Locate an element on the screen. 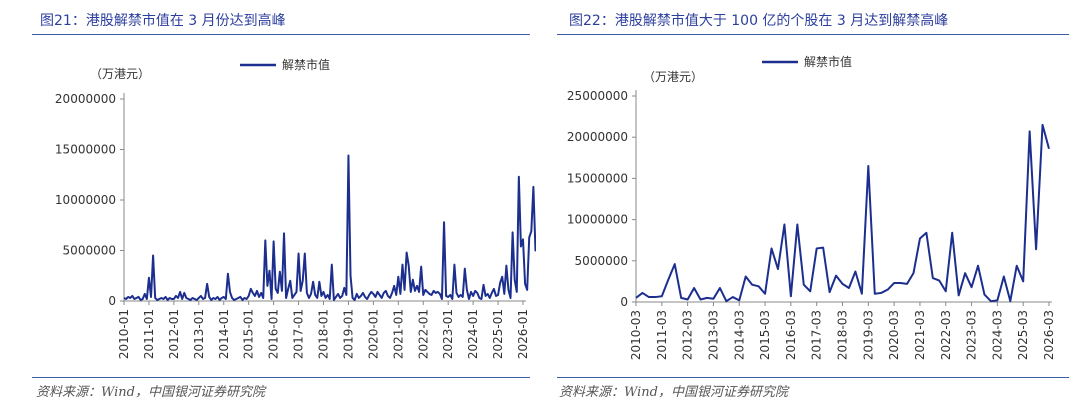 The width and height of the screenshot is (1078, 406). x-tick-label: 2022-01 is located at coordinates (423, 334).